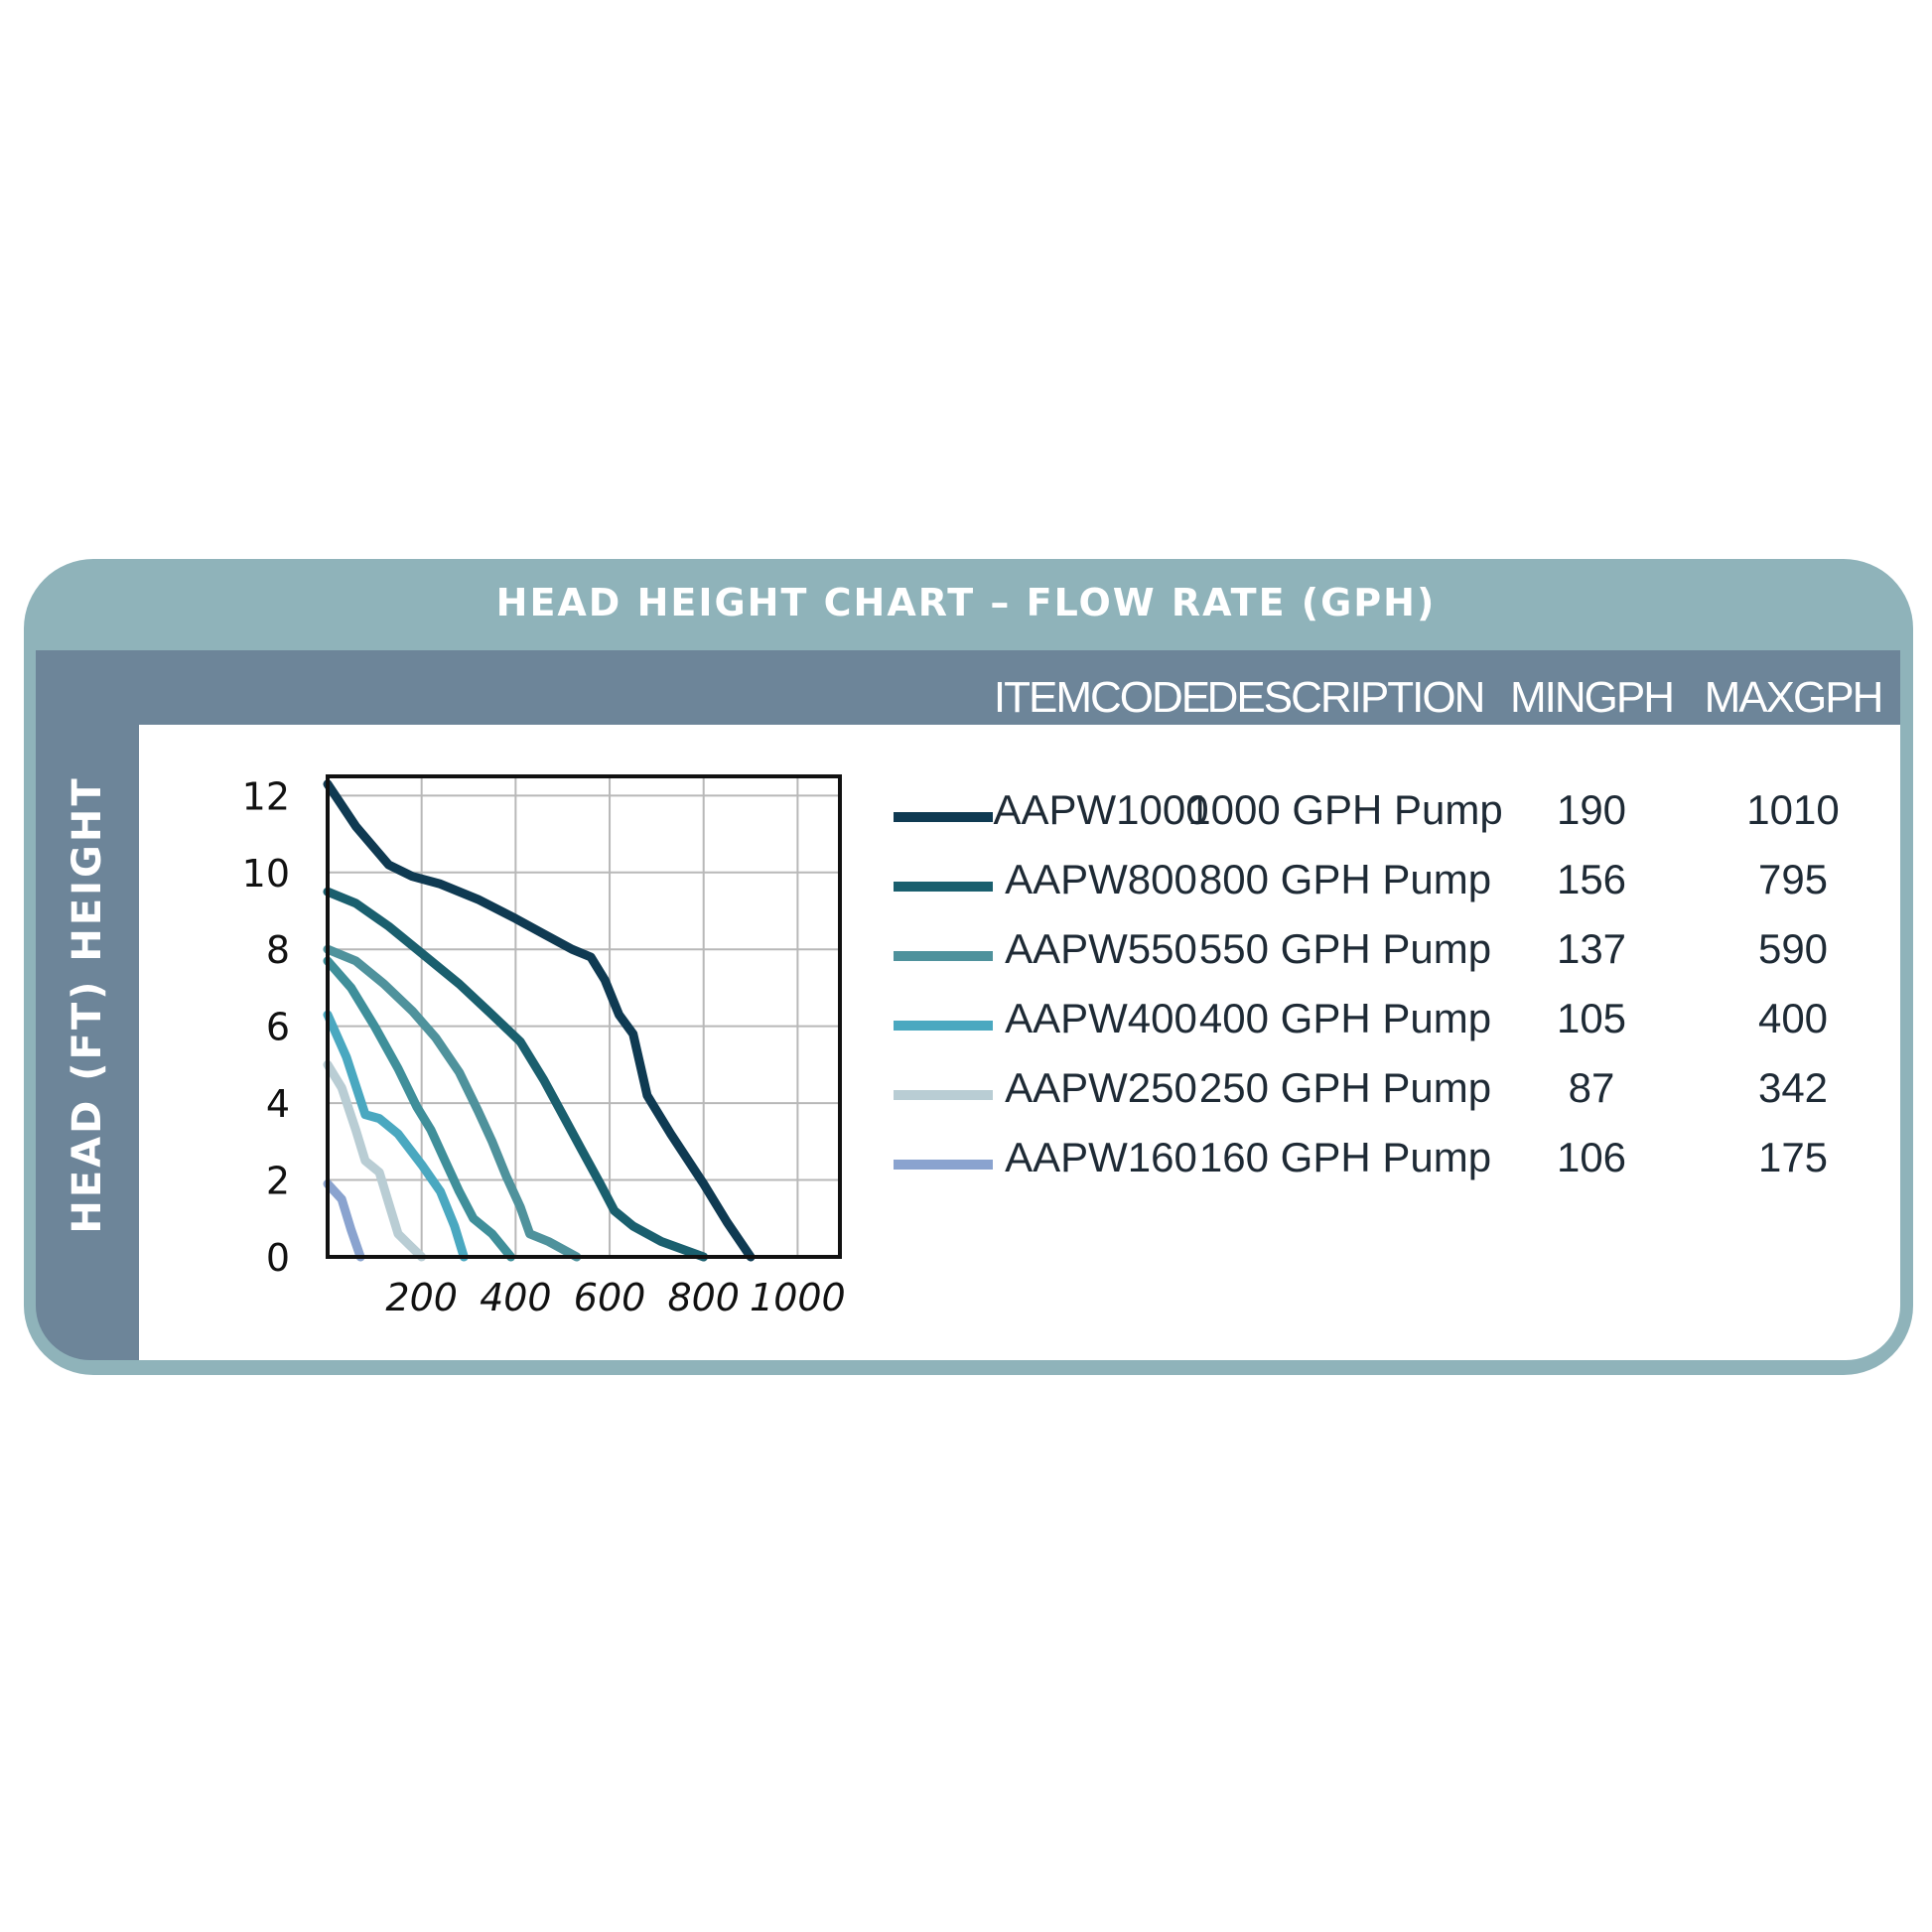 This screenshot has height=1932, width=1932. What do you see at coordinates (1592, 879) in the screenshot?
I see `item-min-gph: 156` at bounding box center [1592, 879].